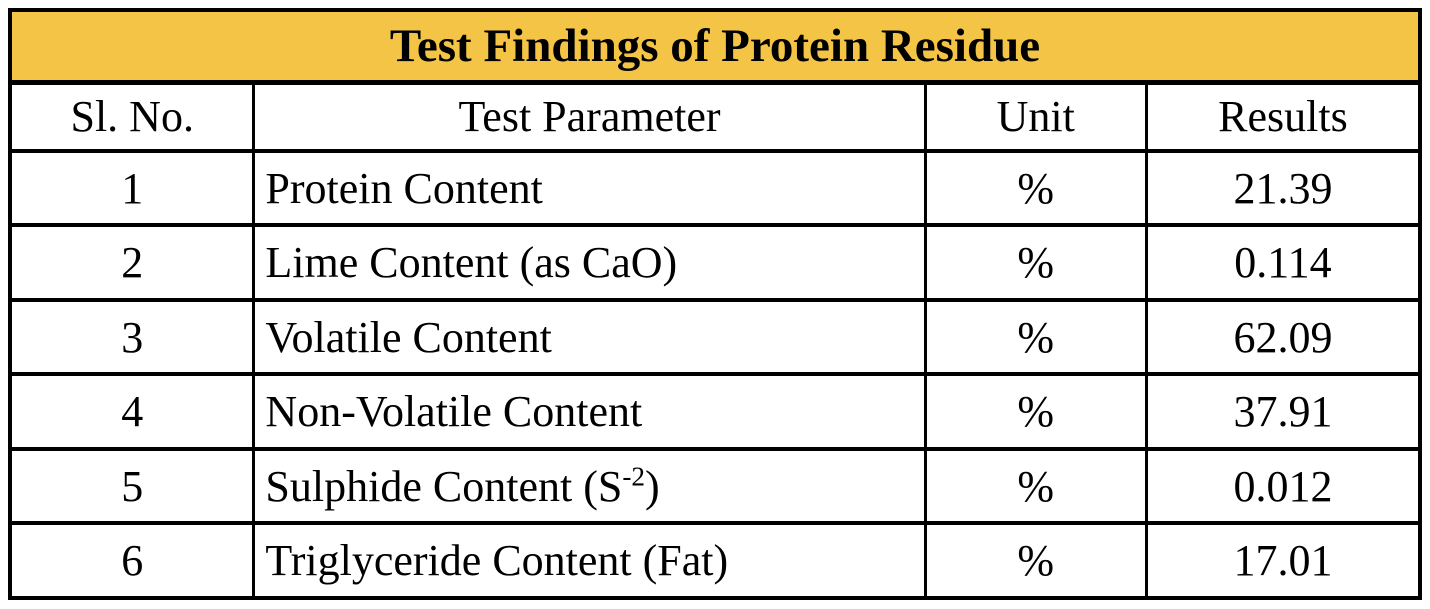 The width and height of the screenshot is (1430, 609). I want to click on cell-test-parameter: Triglyceride Content (Fat), so click(589, 560).